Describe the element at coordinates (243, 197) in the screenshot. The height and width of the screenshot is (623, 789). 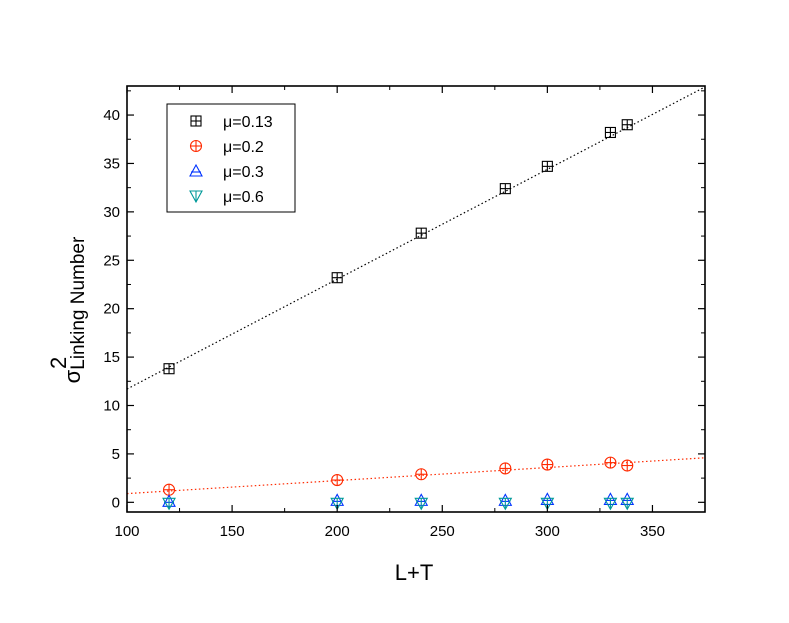
I see `legend-label-3: μ=0.6` at that location.